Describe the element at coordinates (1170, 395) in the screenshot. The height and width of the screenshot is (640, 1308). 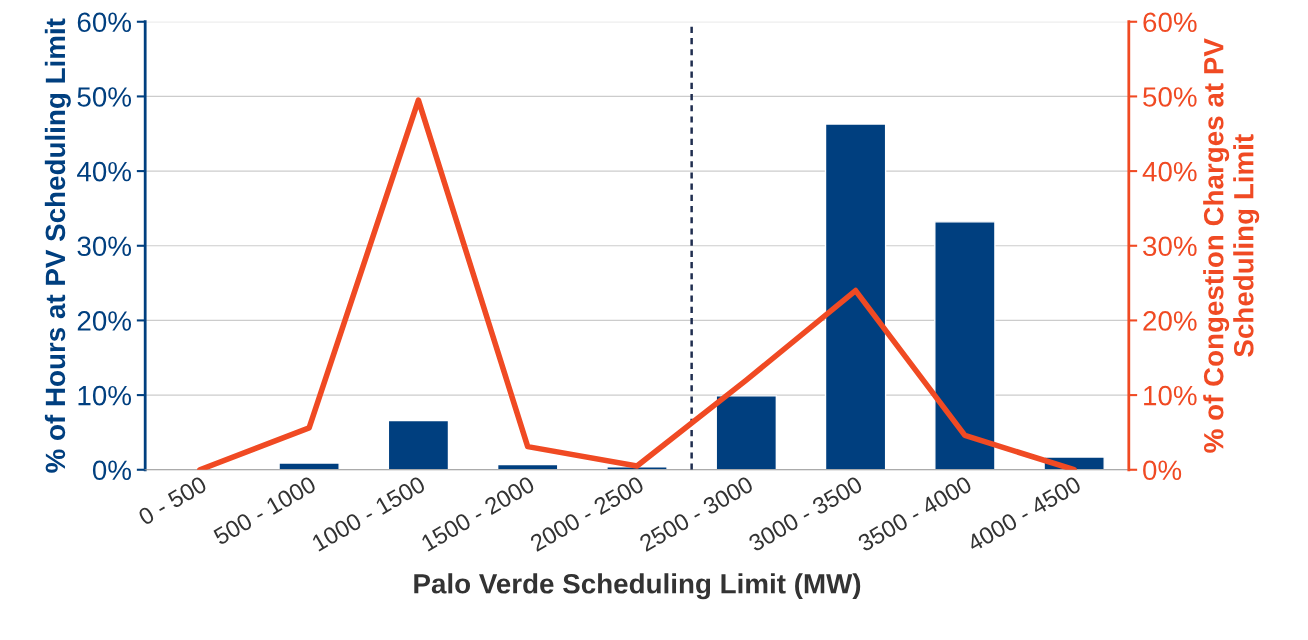
I see `y2-tick-label: 10%` at that location.